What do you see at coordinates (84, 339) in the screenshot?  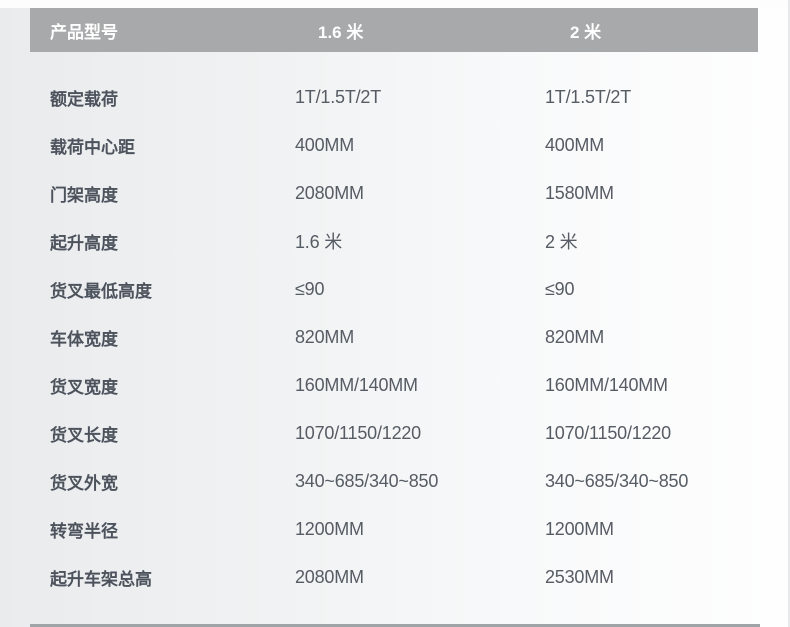 I see `row-label: 车体宽度` at bounding box center [84, 339].